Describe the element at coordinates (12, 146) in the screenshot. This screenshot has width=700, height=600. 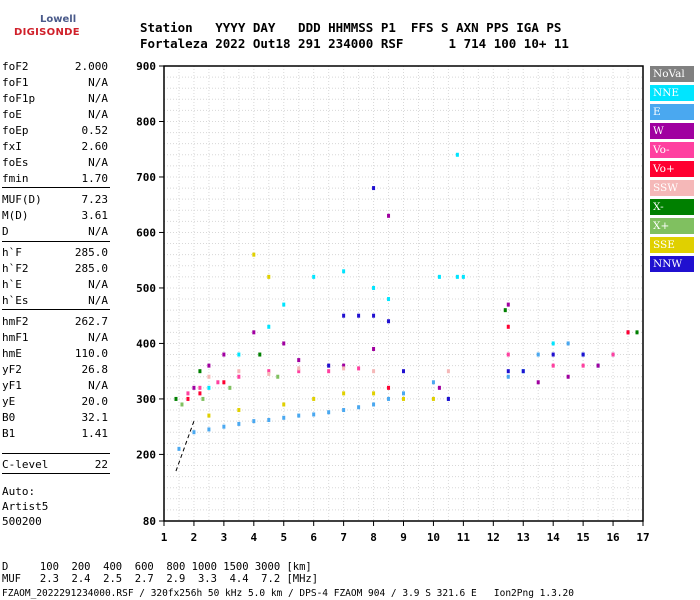
I see `param-name: fxI` at that location.